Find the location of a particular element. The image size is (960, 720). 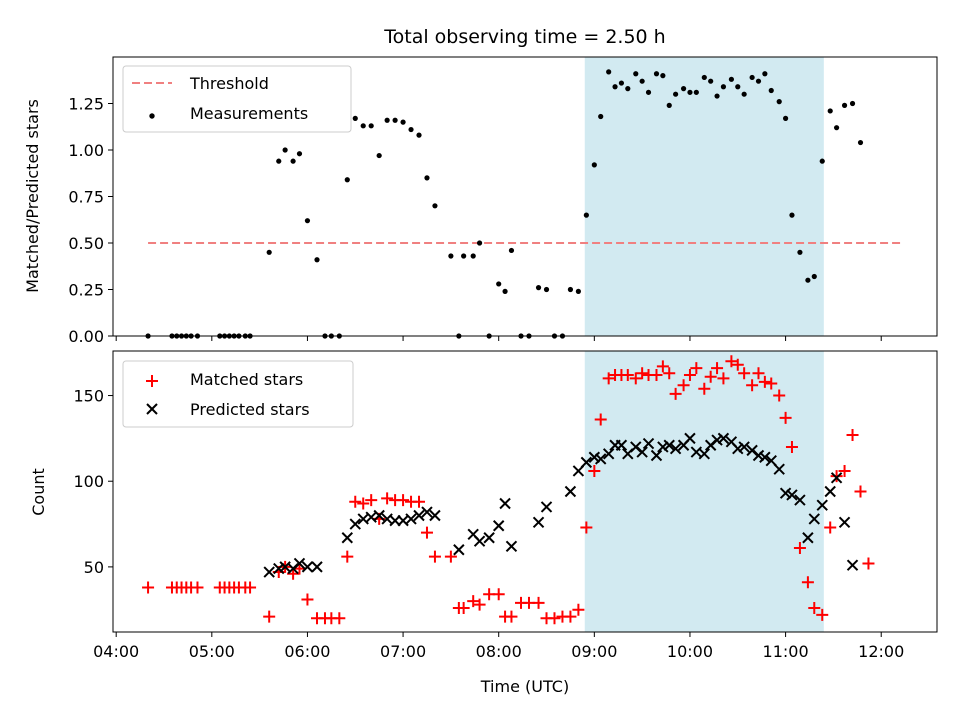

legend-matched-swatch is located at coordinates (152, 381).